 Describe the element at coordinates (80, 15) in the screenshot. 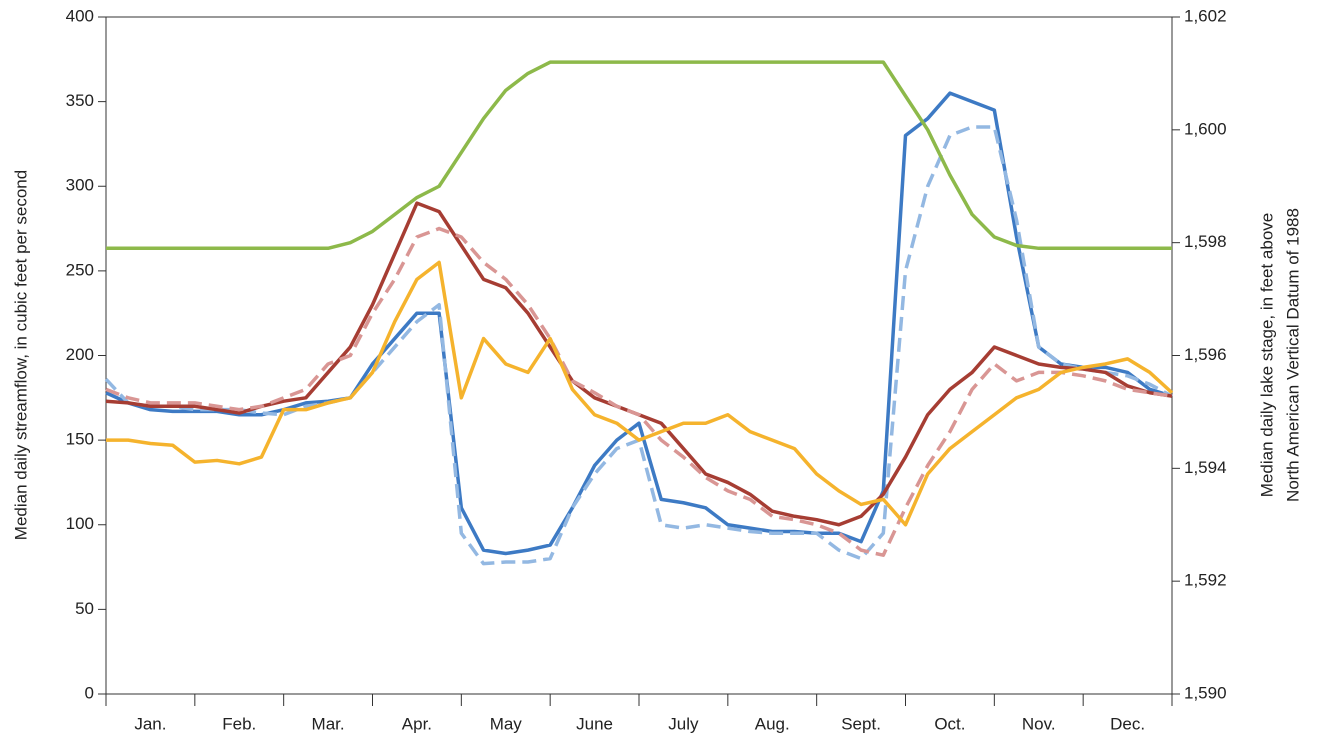

I see `y-tick-label: 400` at that location.